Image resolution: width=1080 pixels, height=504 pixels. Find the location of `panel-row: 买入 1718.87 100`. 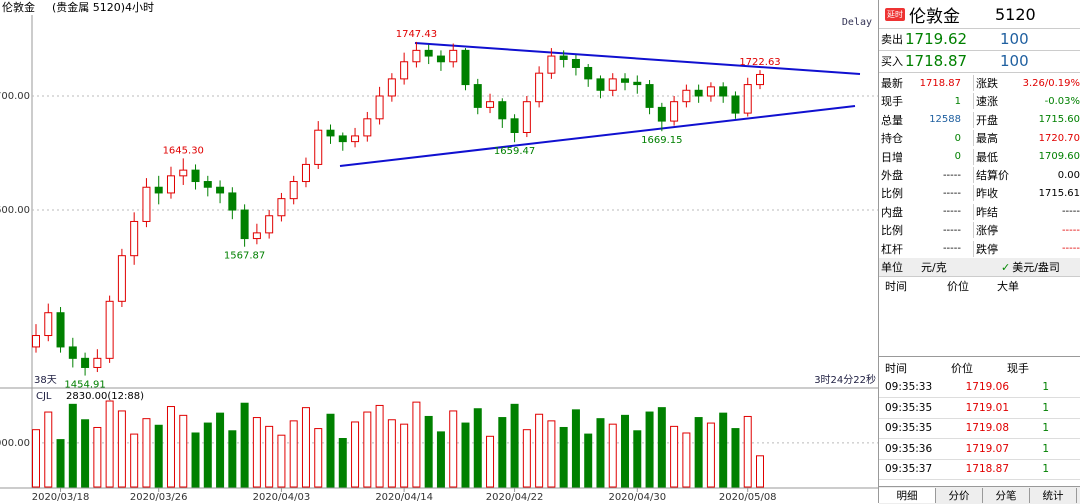

panel-row: 买入 1718.87 100 is located at coordinates (979, 61).